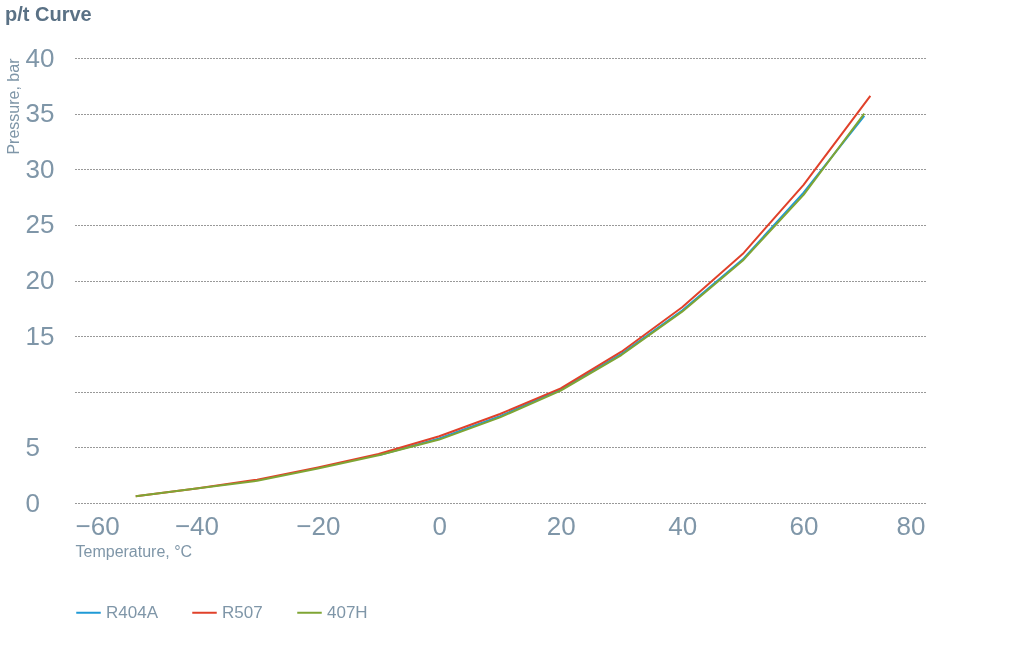 This screenshot has height=663, width=1014. Describe the element at coordinates (40, 335) in the screenshot. I see `y-tick-label: 15` at that location.